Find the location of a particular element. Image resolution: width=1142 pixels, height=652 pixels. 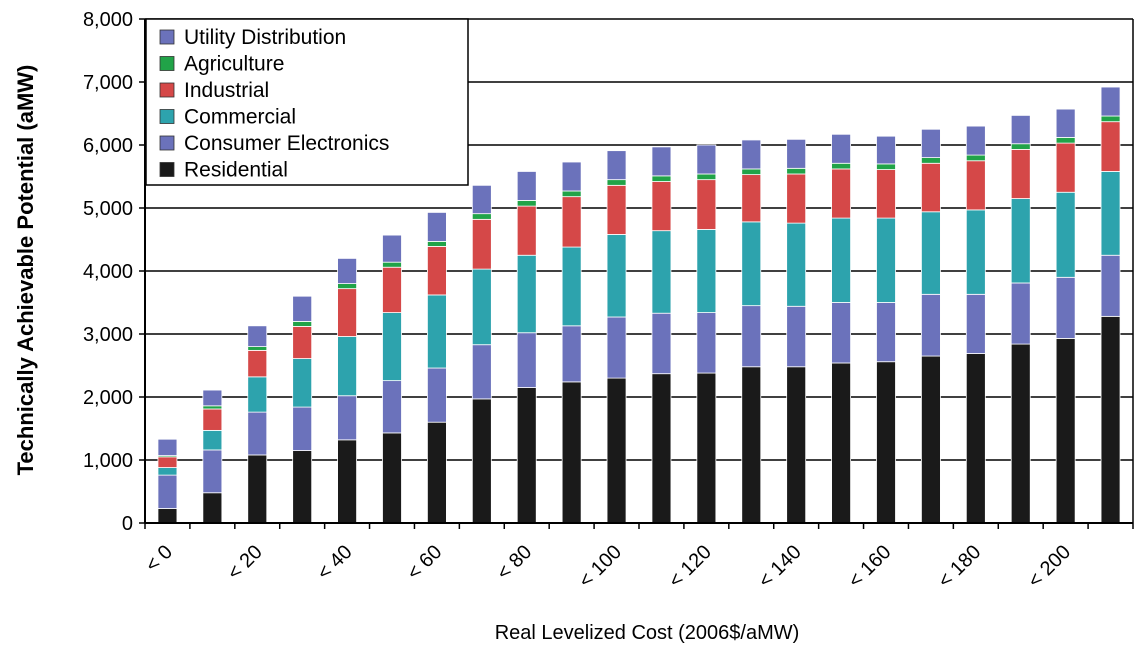

legend-label: Agriculture is located at coordinates (234, 64).